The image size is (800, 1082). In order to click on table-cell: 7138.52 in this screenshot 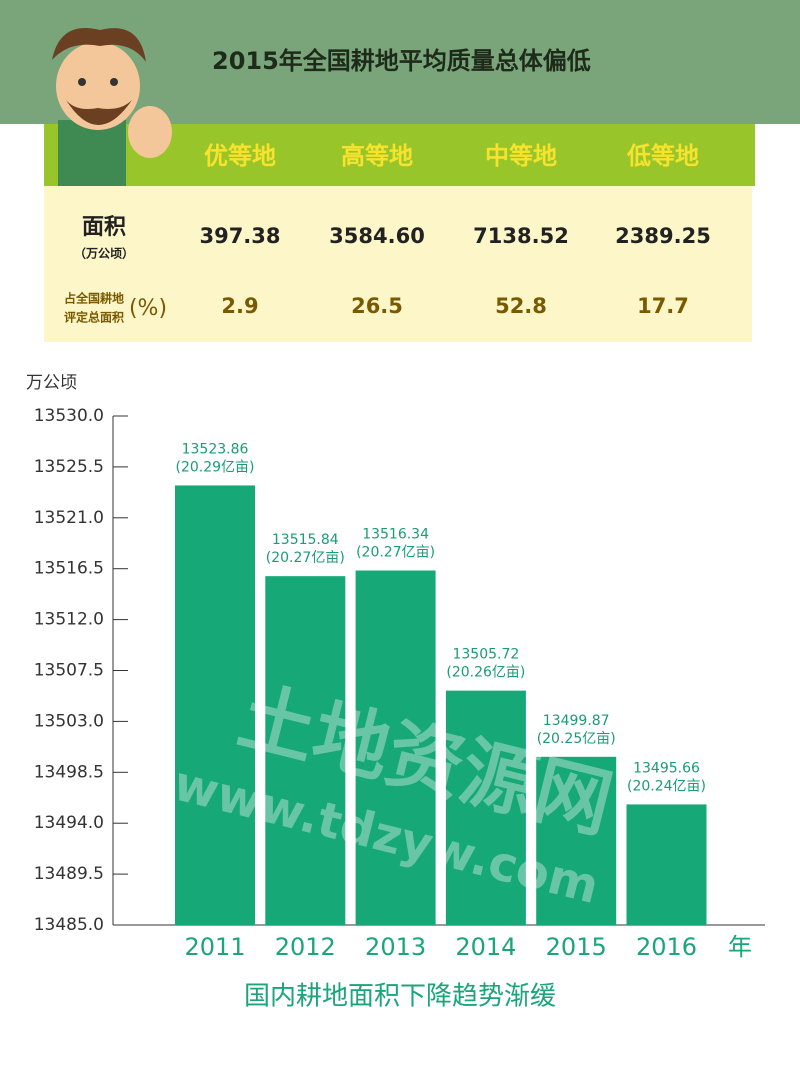, I will do `click(521, 236)`.